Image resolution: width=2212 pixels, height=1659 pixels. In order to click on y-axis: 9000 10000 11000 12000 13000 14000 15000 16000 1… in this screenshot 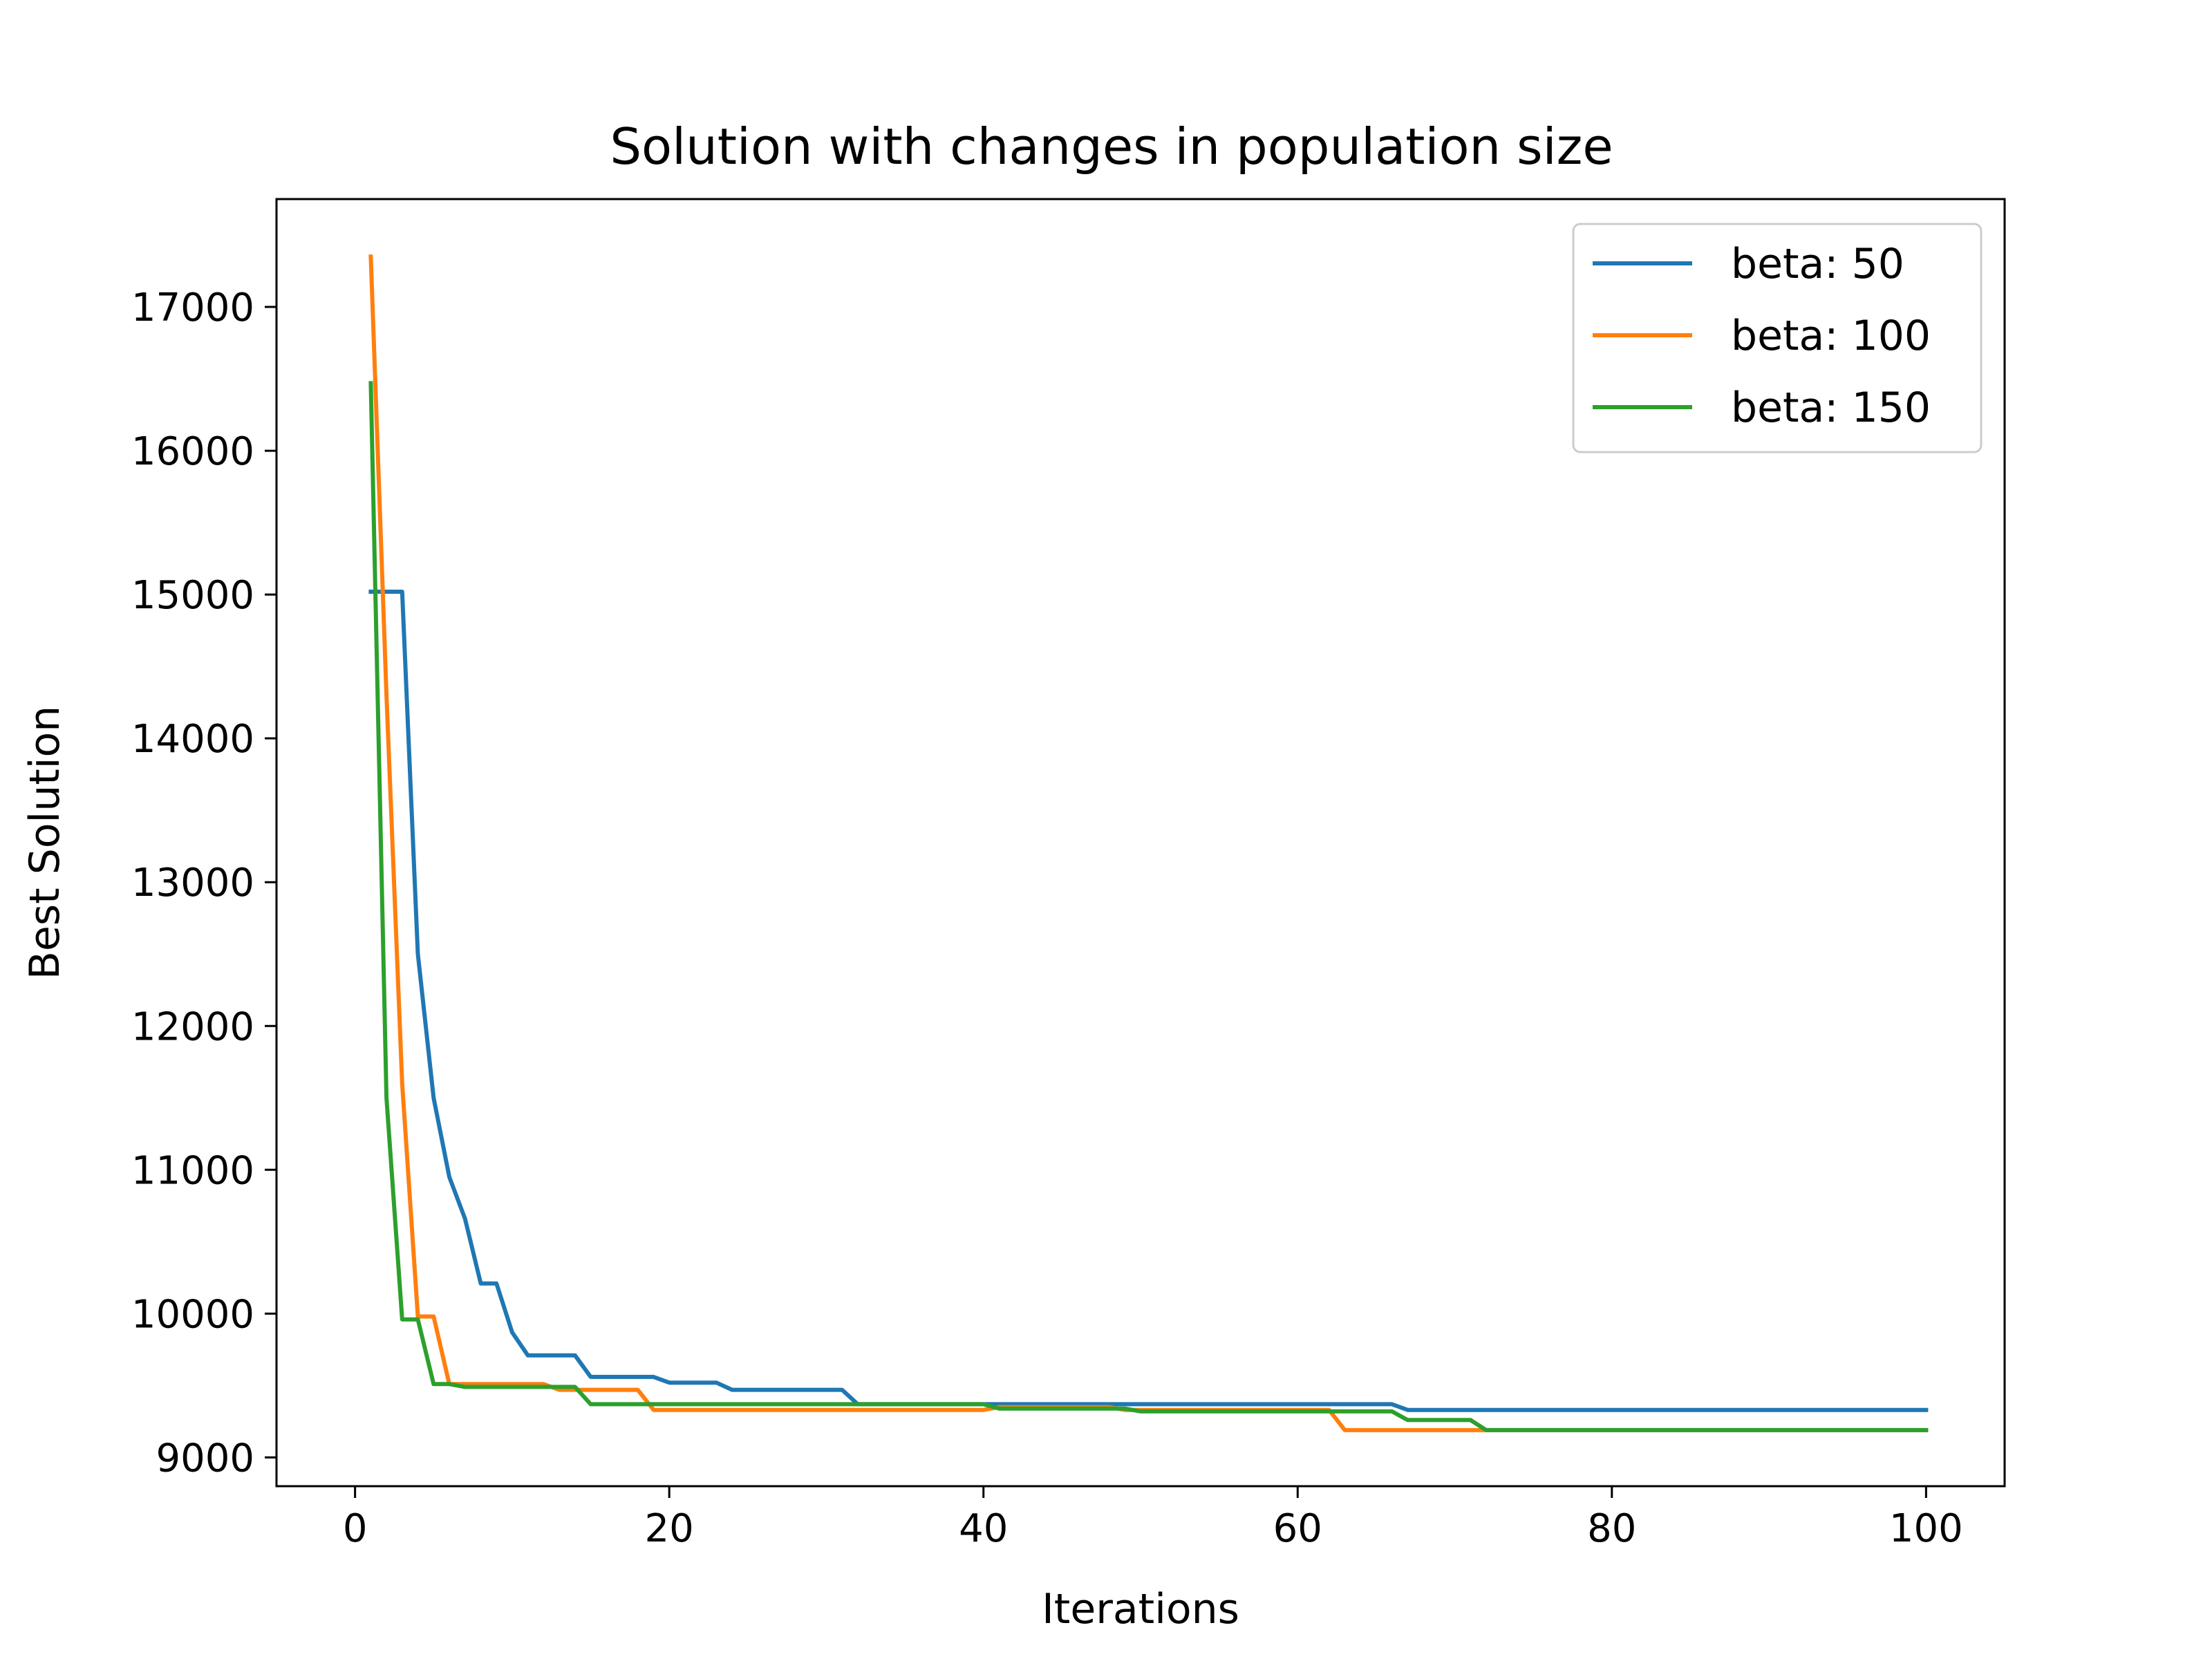, I will do `click(204, 883)`.